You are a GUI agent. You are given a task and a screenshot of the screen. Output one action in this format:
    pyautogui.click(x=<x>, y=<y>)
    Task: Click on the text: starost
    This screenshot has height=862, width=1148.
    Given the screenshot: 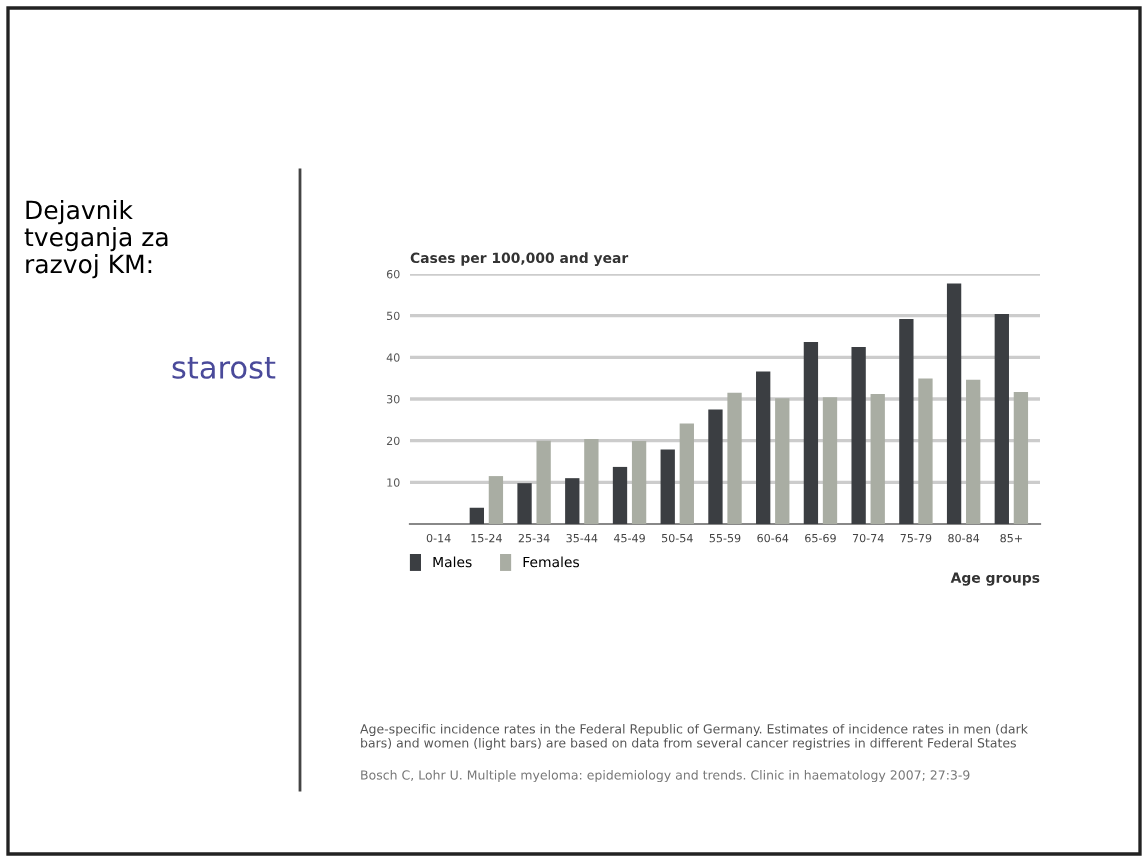 What is the action you would take?
    pyautogui.click(x=224, y=367)
    